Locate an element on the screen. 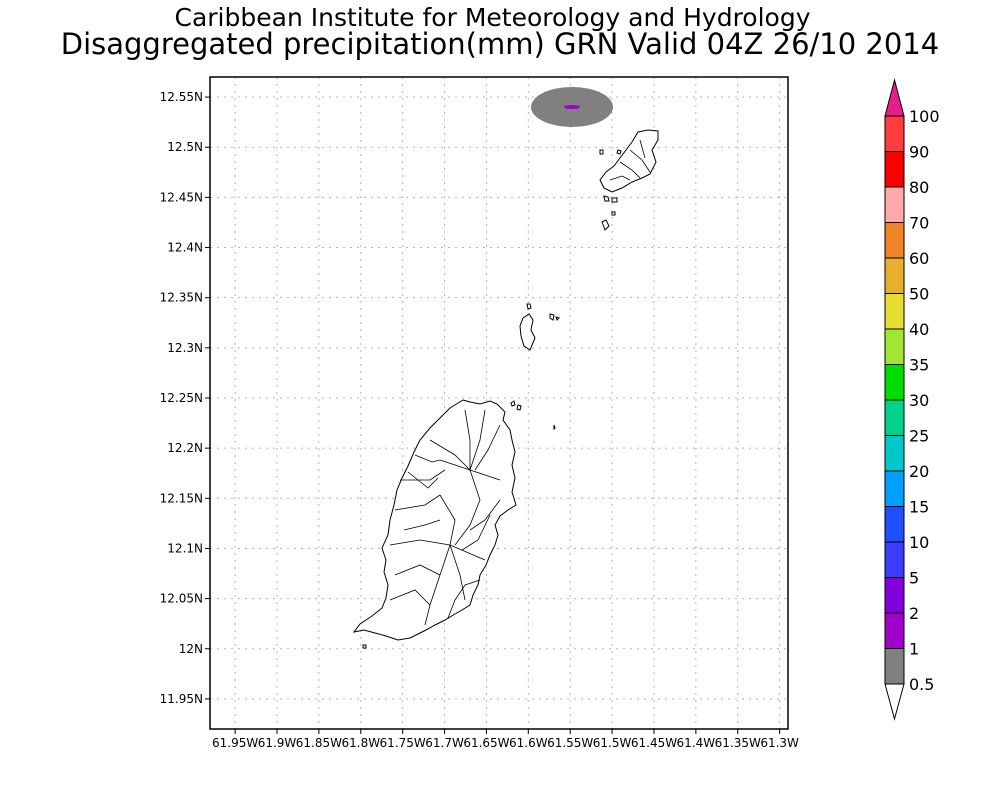 Image resolution: width=1000 pixels, height=800 pixels. parish-boundaries is located at coordinates (445, 517).